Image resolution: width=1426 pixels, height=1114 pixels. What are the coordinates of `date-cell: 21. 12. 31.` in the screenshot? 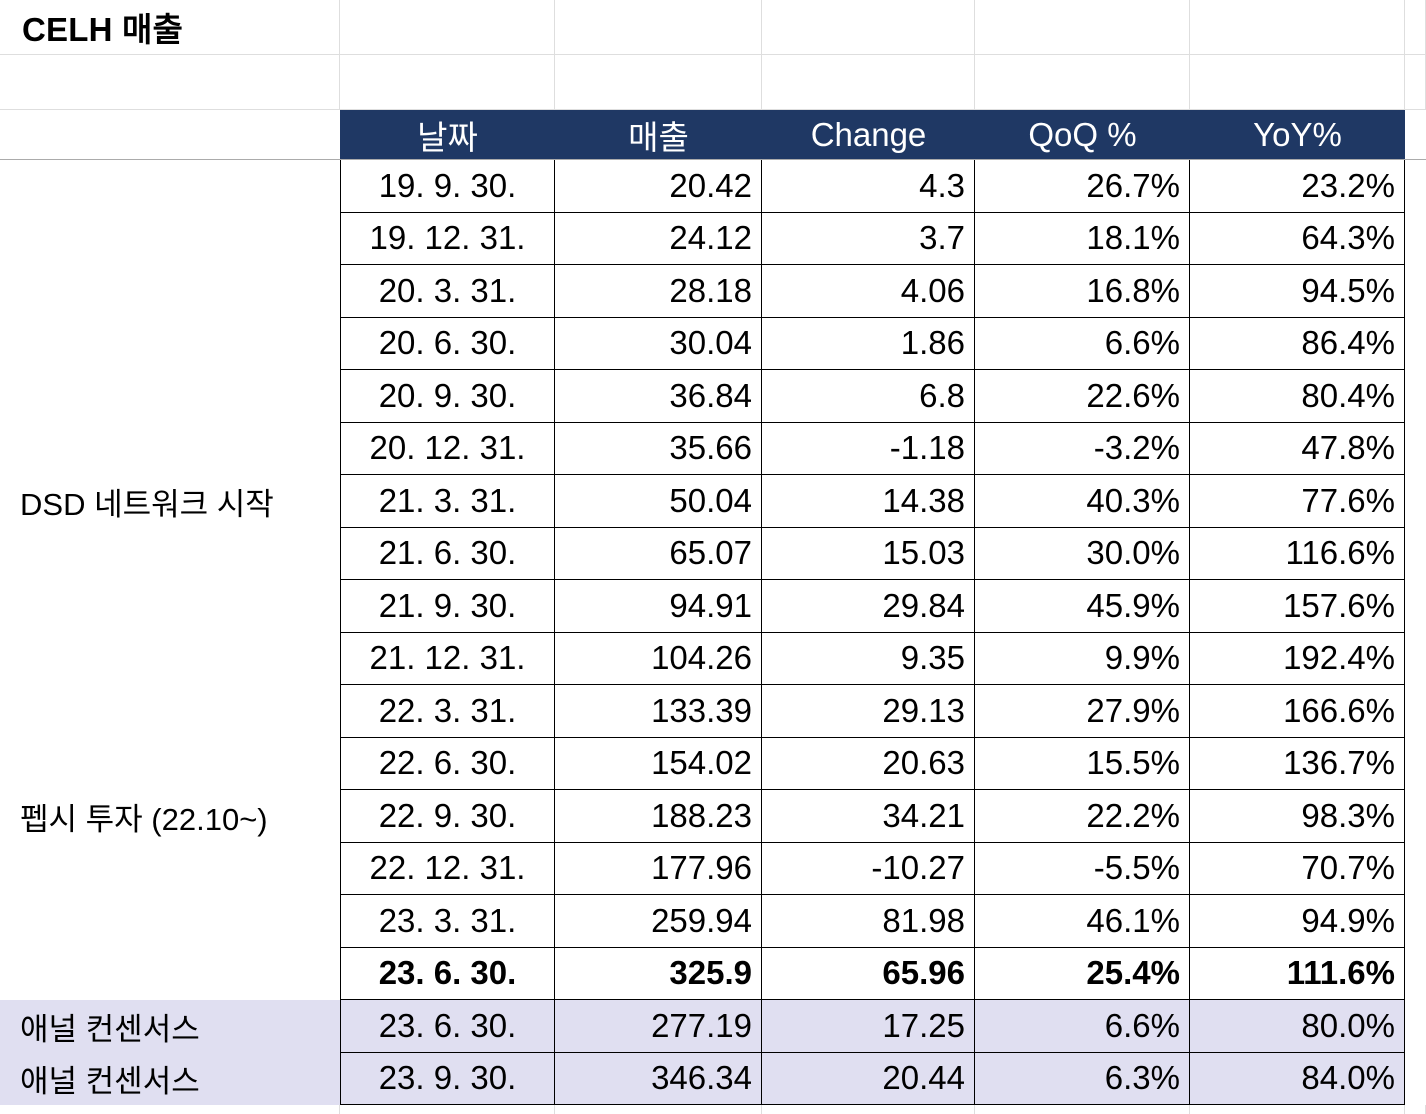 It's located at (447, 658).